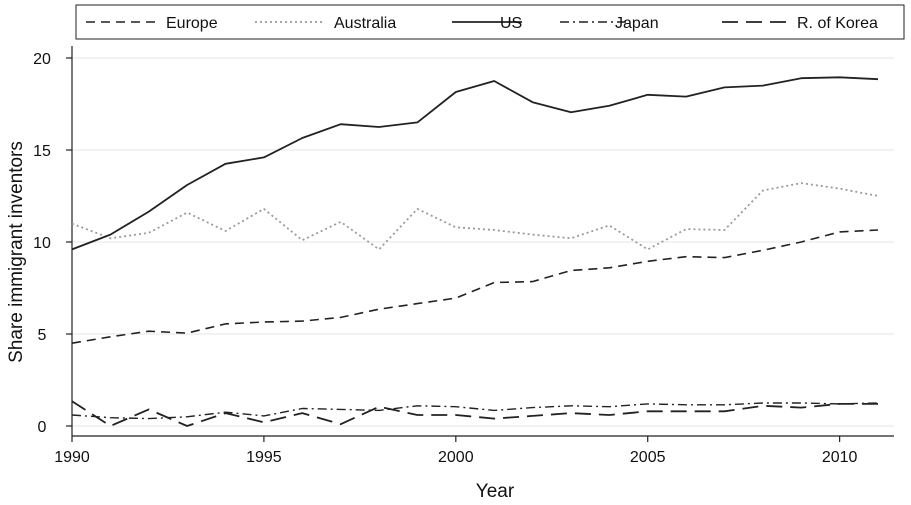  Describe the element at coordinates (840, 457) in the screenshot. I see `x-tick-label-2010: 2010` at that location.